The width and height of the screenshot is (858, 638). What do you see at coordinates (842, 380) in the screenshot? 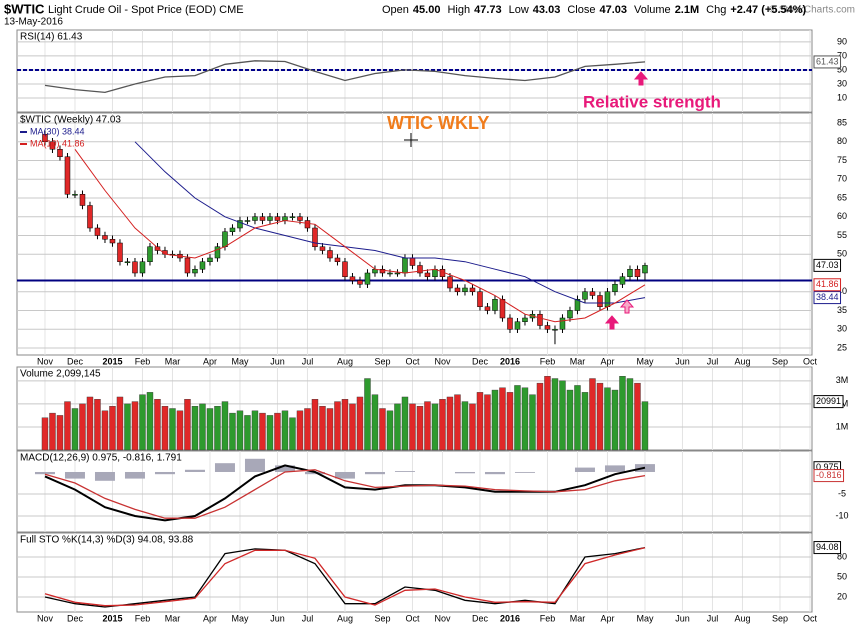
I see `y-tick-label: 3M` at bounding box center [842, 380].